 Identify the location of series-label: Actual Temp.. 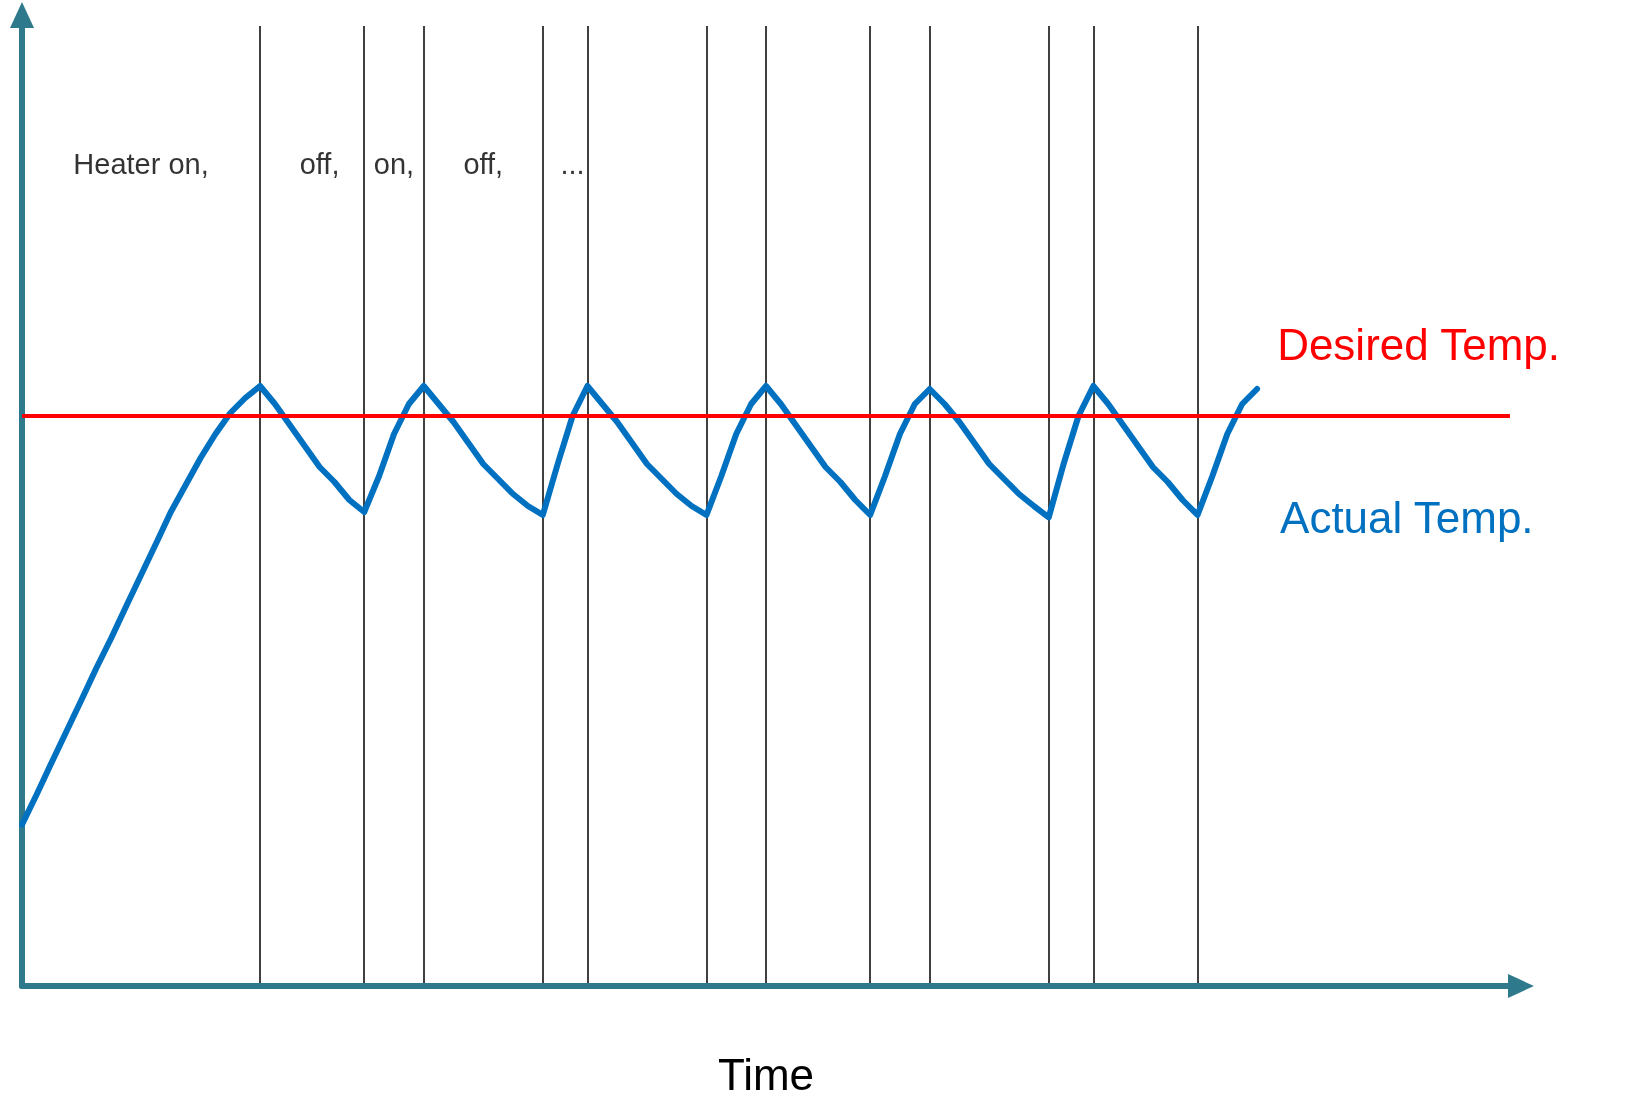
(1407, 517).